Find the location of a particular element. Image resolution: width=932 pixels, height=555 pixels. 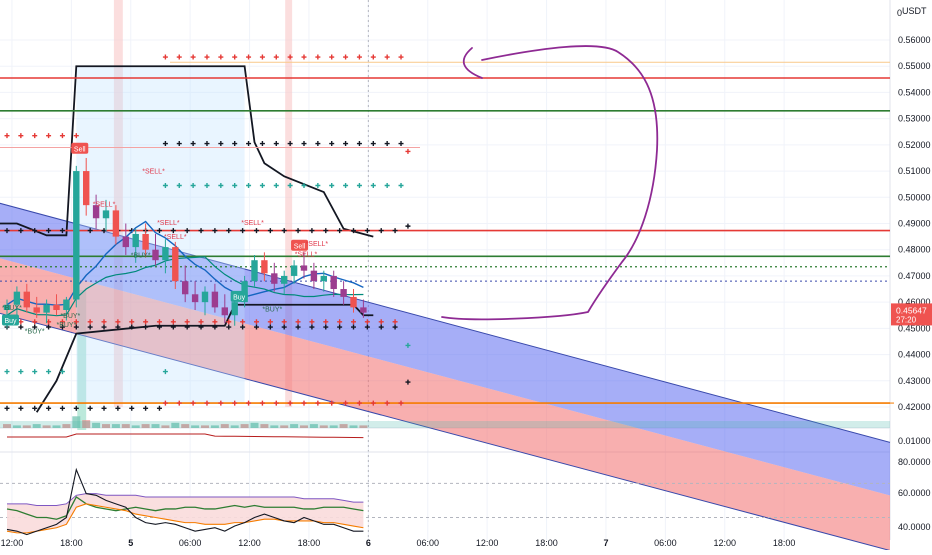

signal-badge-text: Sell is located at coordinates (80, 149).